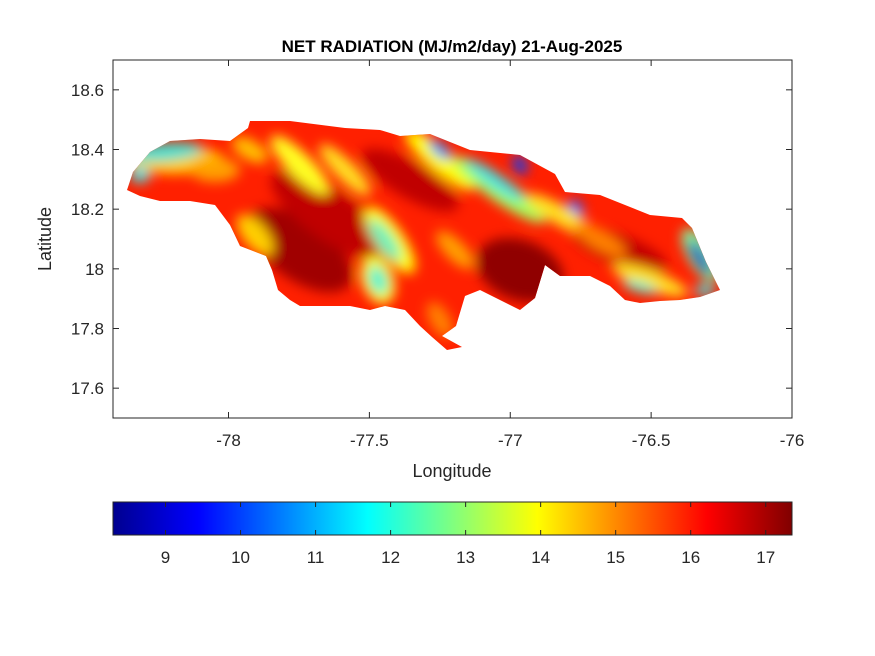 This screenshot has width=875, height=656. What do you see at coordinates (690, 557) in the screenshot?
I see `colorbar-tick-label: 16` at bounding box center [690, 557].